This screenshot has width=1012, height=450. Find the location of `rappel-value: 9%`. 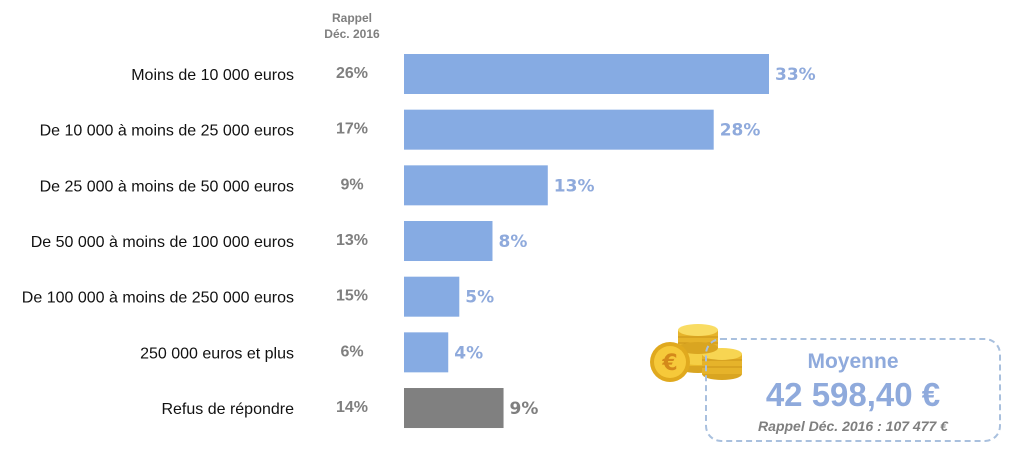

rappel-value: 9% is located at coordinates (351, 184).